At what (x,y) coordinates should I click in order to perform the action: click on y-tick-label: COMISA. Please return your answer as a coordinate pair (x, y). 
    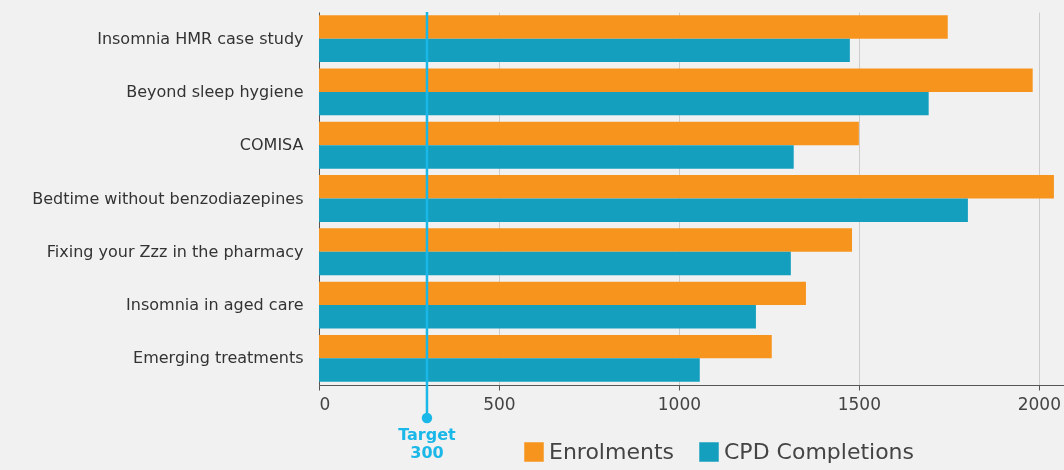
    Looking at the image, I should click on (271, 145).